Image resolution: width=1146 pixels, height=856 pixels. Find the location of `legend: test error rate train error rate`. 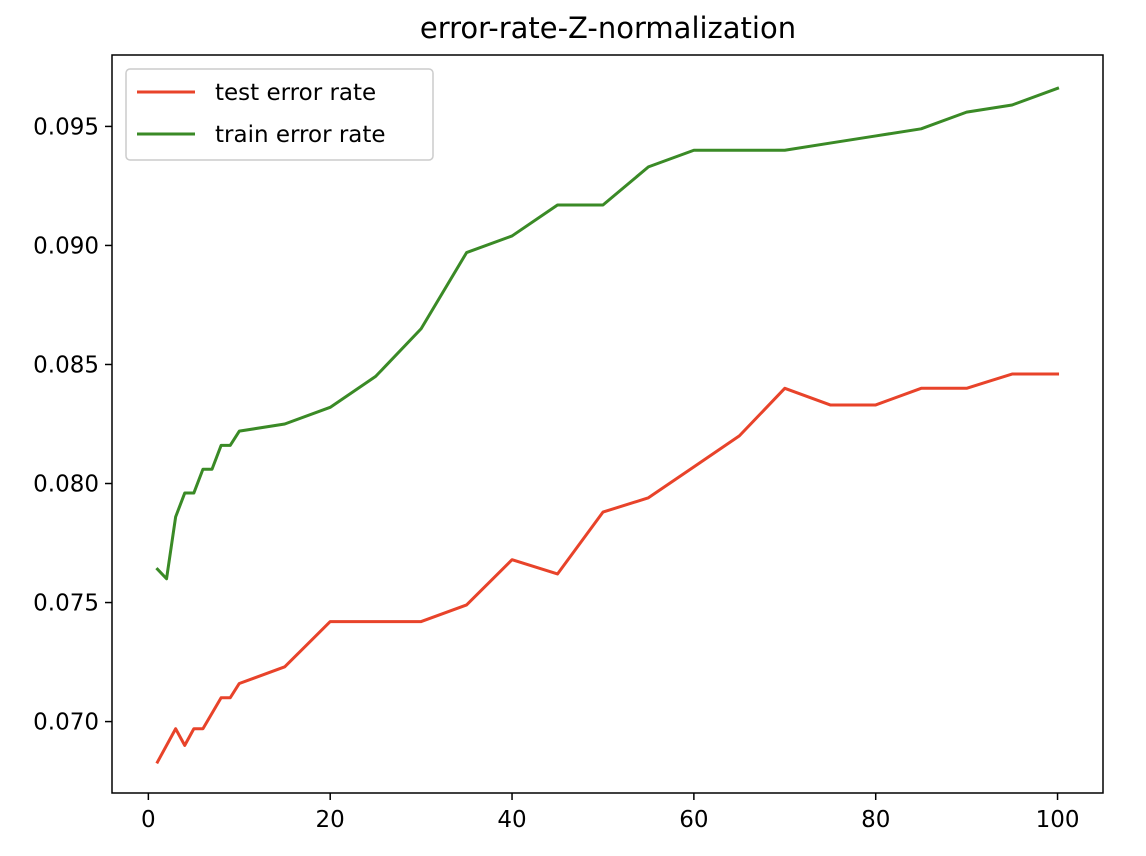

legend: test error rate train error rate is located at coordinates (279, 114).